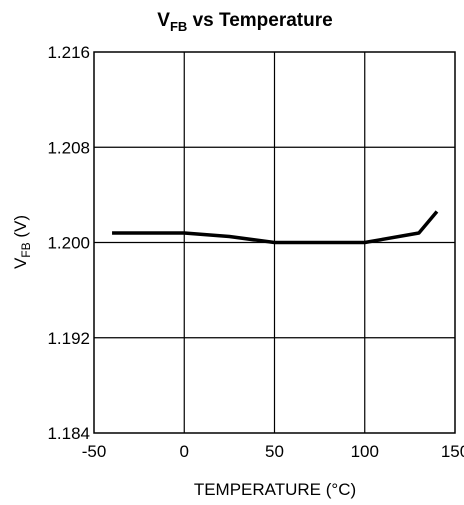  I want to click on x-tick-label: 50, so click(274, 451).